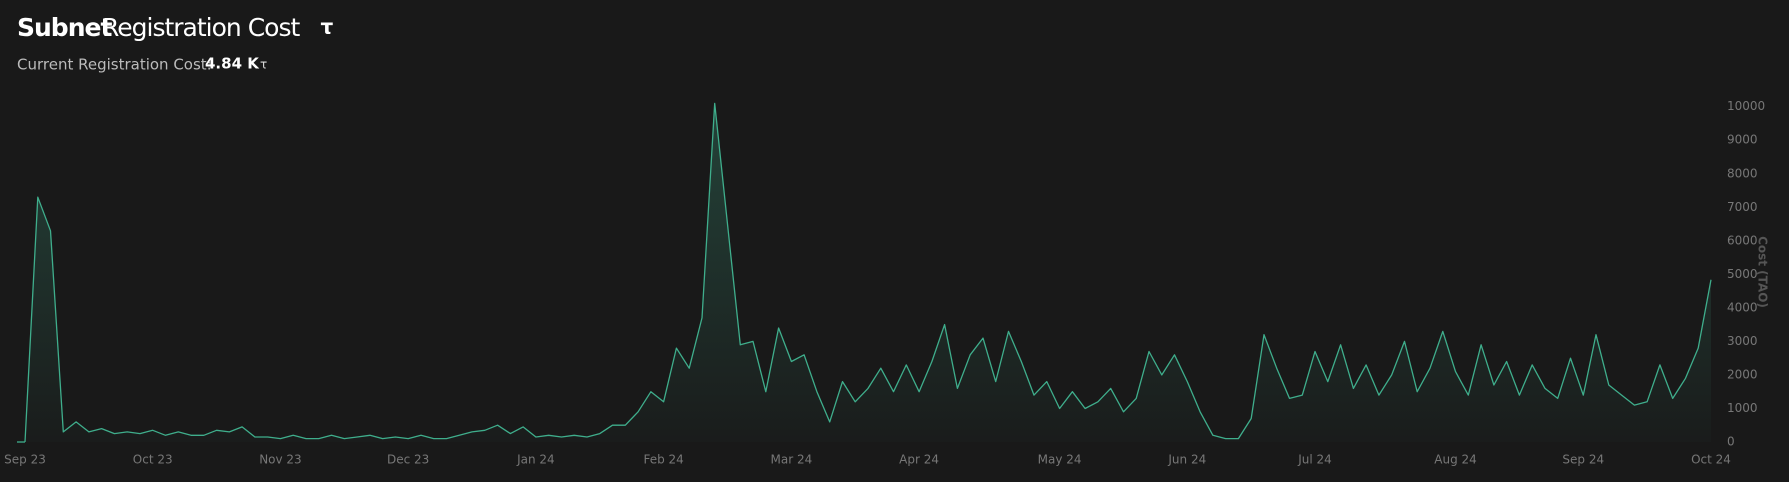  I want to click on title-symbol: τ, so click(326, 27).